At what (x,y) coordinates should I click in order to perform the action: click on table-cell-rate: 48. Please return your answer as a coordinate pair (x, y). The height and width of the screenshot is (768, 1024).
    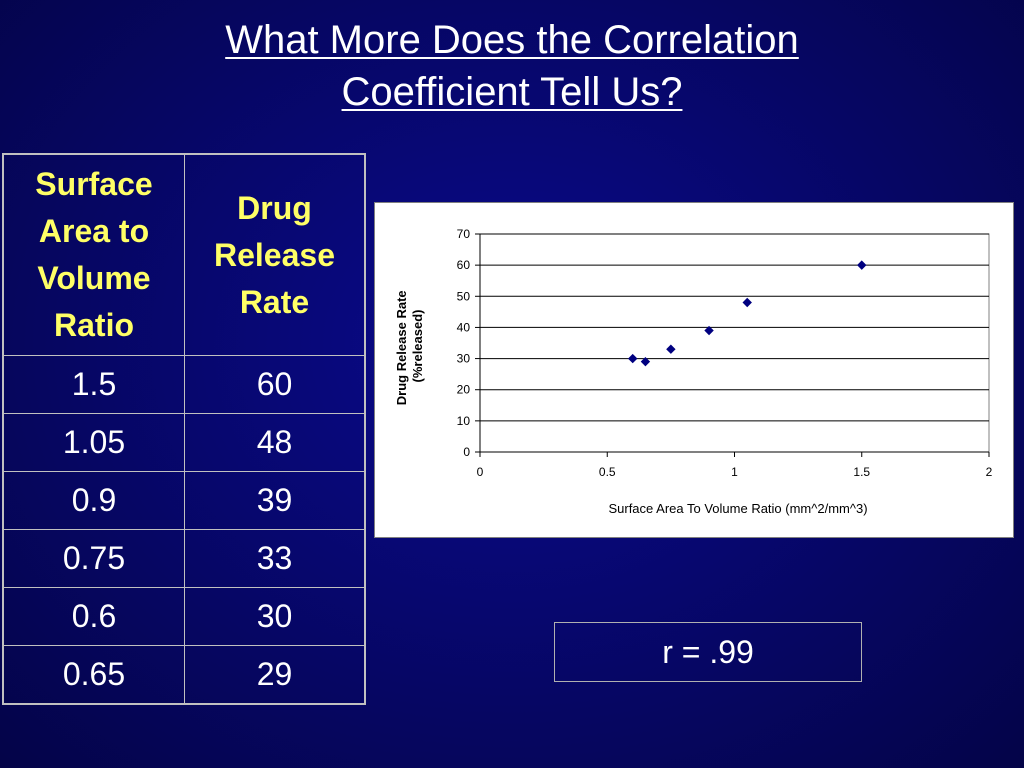
    Looking at the image, I should click on (275, 442).